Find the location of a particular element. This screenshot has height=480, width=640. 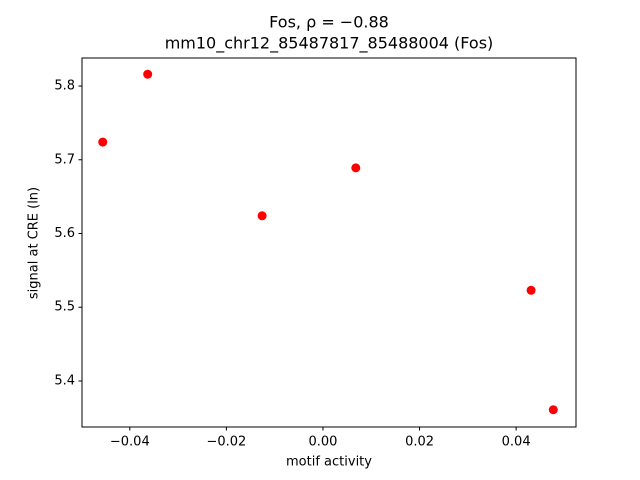

chart-subtitle: mm10_chr12_85487817_85488004 (Fos) is located at coordinates (329, 44).